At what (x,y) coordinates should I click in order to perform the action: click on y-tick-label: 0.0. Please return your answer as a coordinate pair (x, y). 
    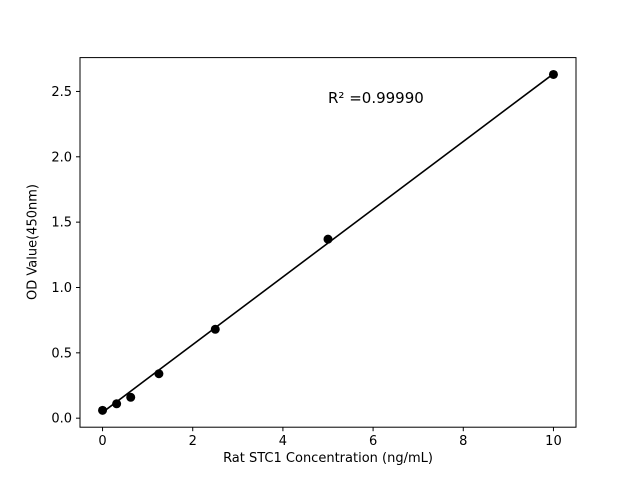
    Looking at the image, I should click on (61, 419).